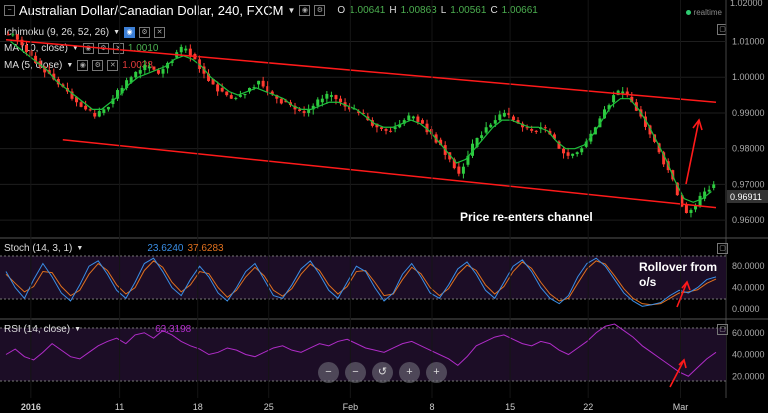 The height and width of the screenshot is (413, 768). I want to click on lower-channel-line, so click(389, 174).